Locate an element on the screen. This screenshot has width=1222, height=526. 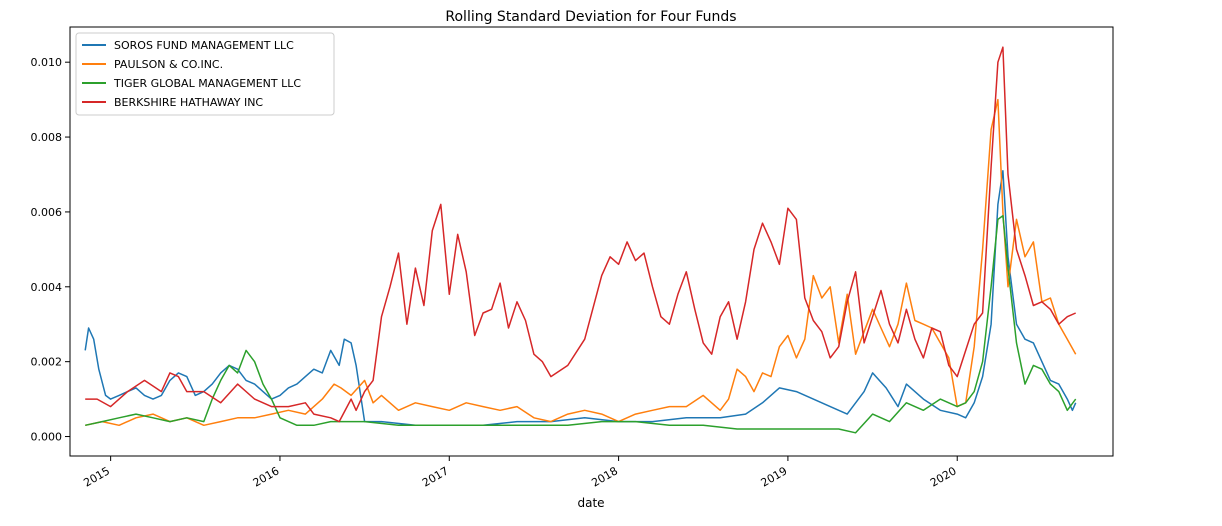
x-tick-label: 2015 is located at coordinates (96, 476).